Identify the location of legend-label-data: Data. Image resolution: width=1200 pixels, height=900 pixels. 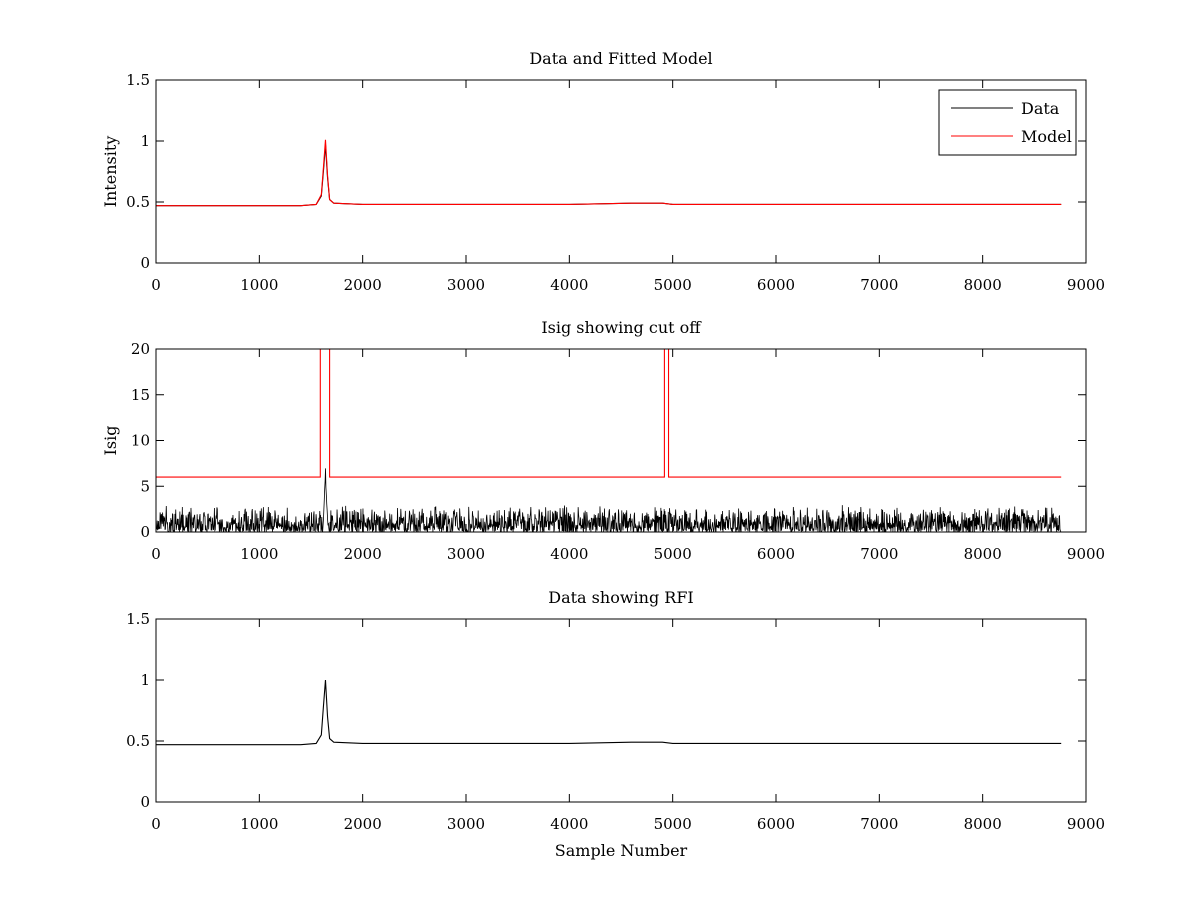
(1040, 108).